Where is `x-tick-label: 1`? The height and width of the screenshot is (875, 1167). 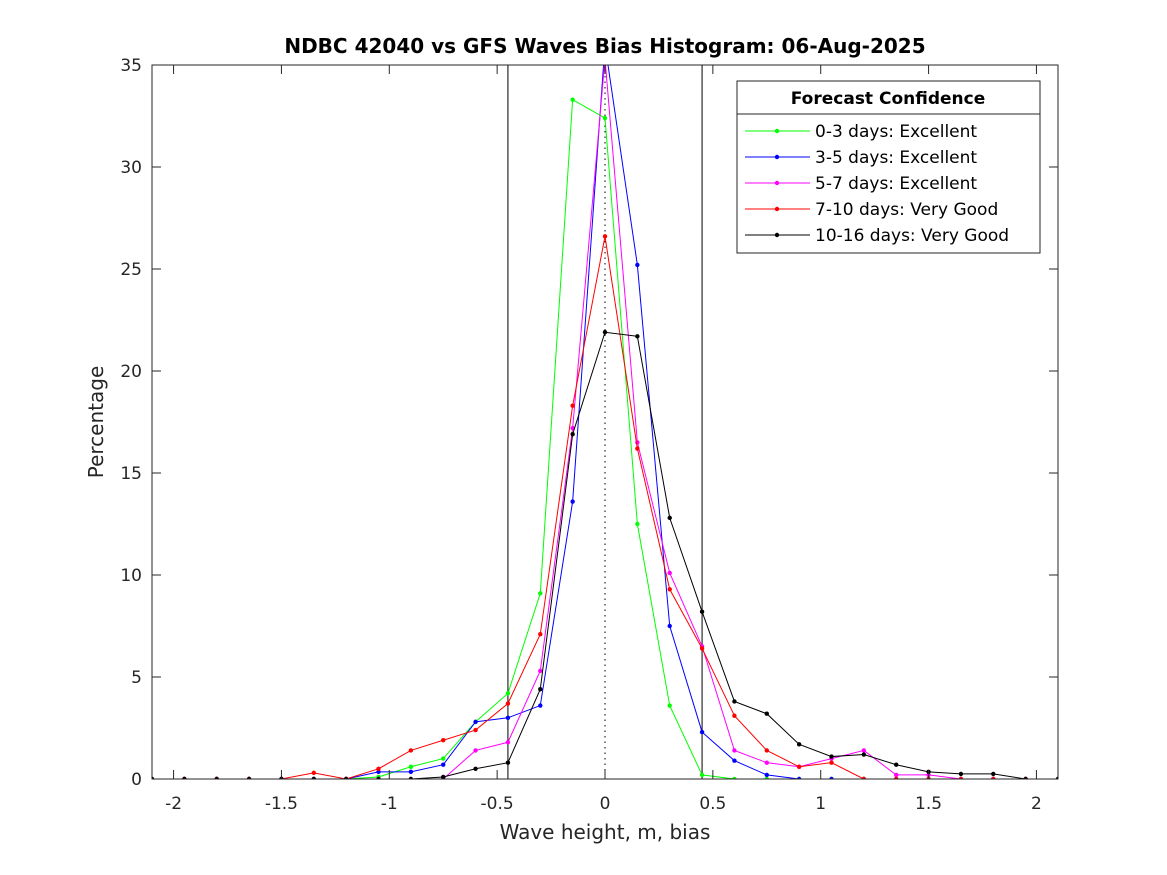 x-tick-label: 1 is located at coordinates (820, 804).